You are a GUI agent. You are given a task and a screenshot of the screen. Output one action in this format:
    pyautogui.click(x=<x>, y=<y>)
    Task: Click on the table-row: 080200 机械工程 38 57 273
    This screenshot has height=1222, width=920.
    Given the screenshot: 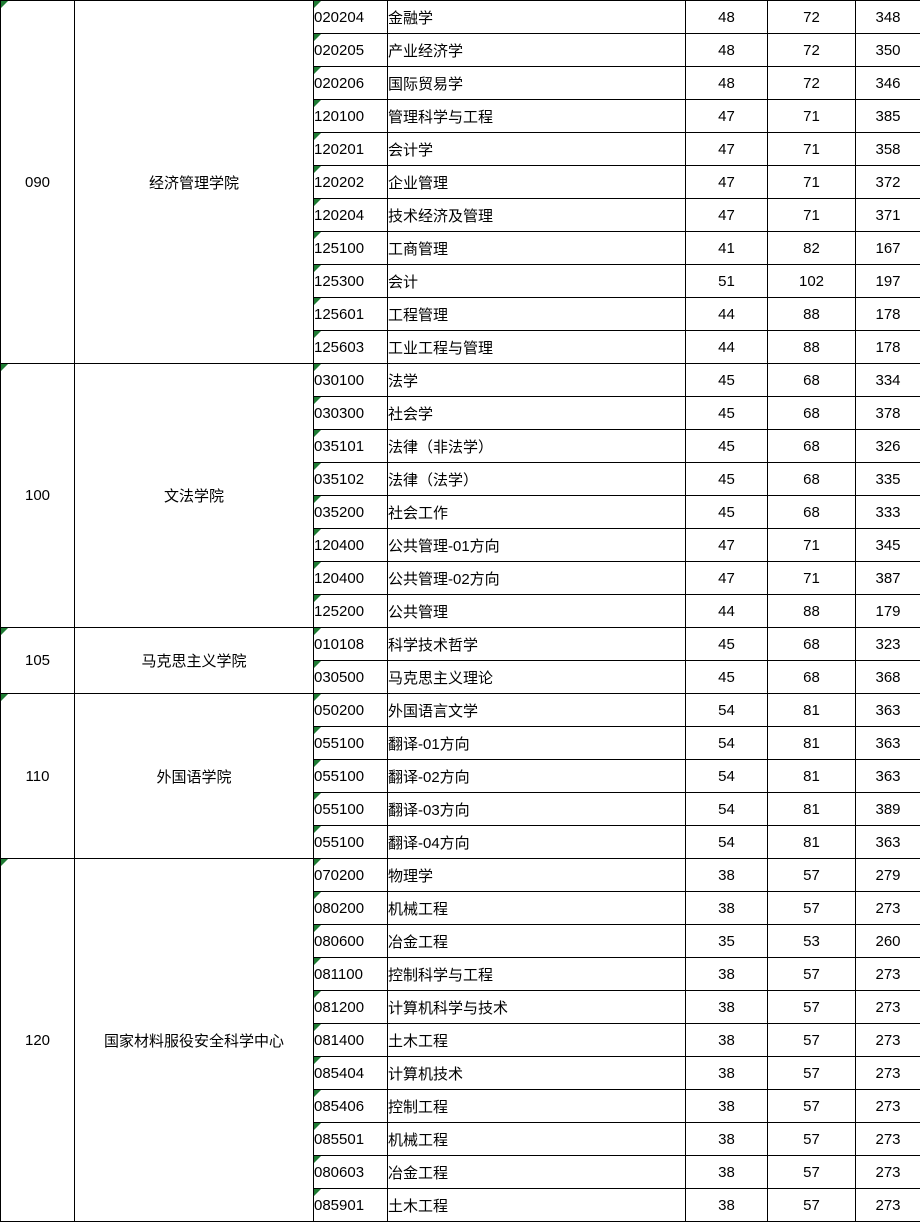 What is the action you would take?
    pyautogui.click(x=460, y=908)
    